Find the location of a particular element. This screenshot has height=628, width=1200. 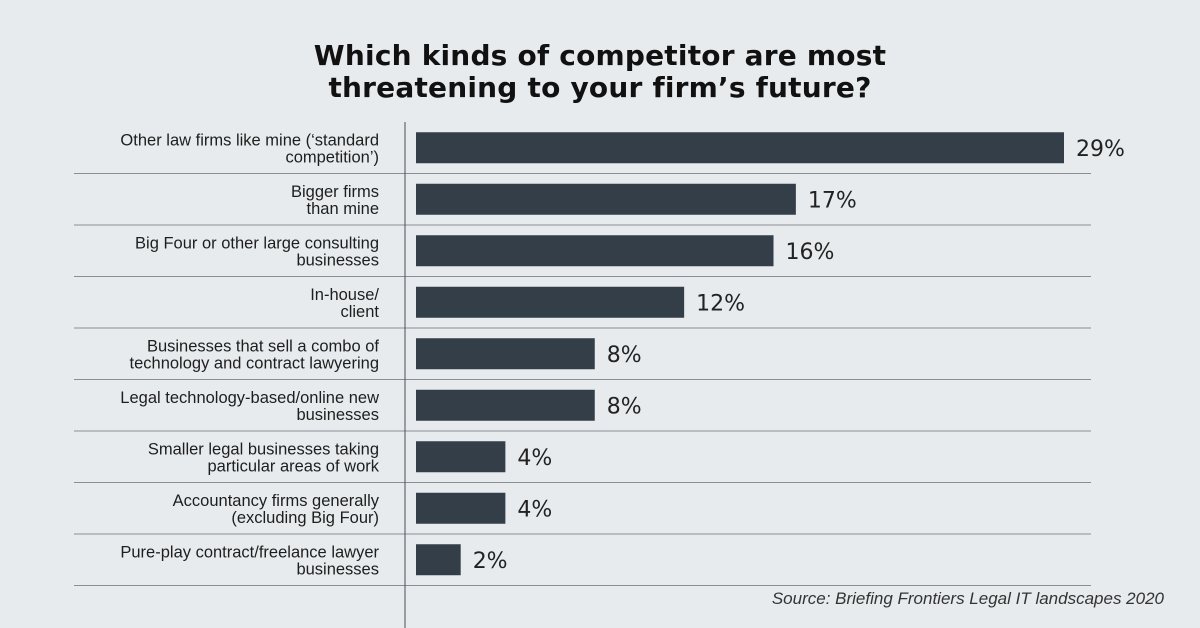

category-label-line: Smaller legal businesses taking is located at coordinates (263, 449).